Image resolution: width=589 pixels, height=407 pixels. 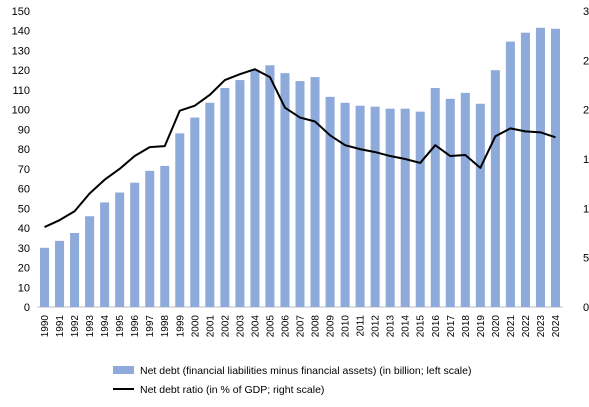 I want to click on y-left-tick-label: 60, so click(x=24, y=190).